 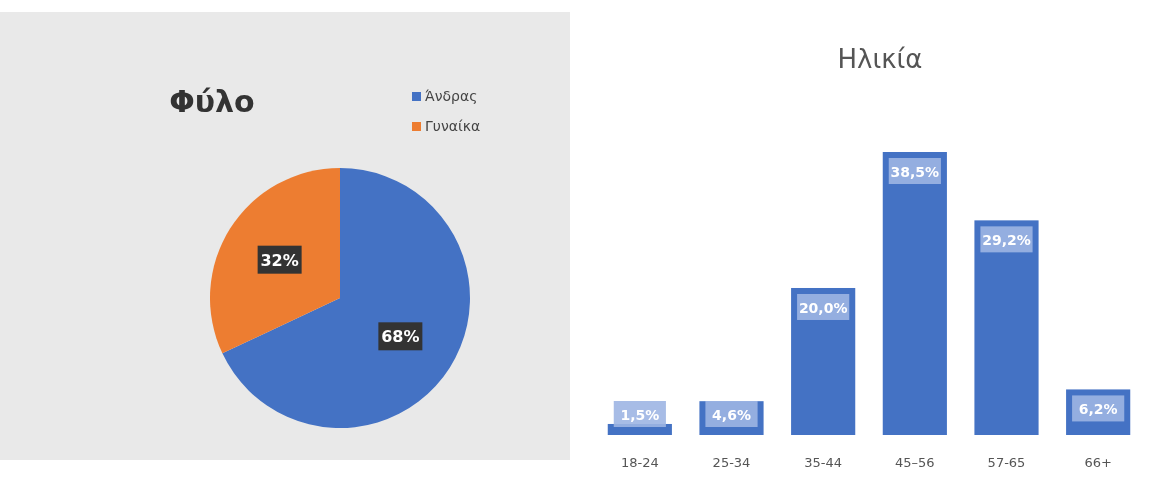 I want to click on data-label: 32%, so click(x=279, y=260).